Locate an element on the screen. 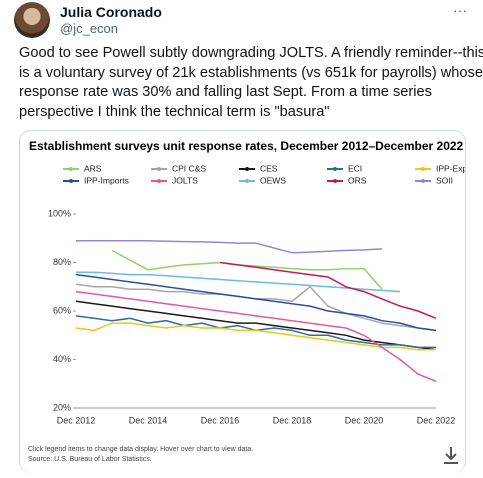 The height and width of the screenshot is (478, 483). legend-item: OEWS is located at coordinates (262, 180).